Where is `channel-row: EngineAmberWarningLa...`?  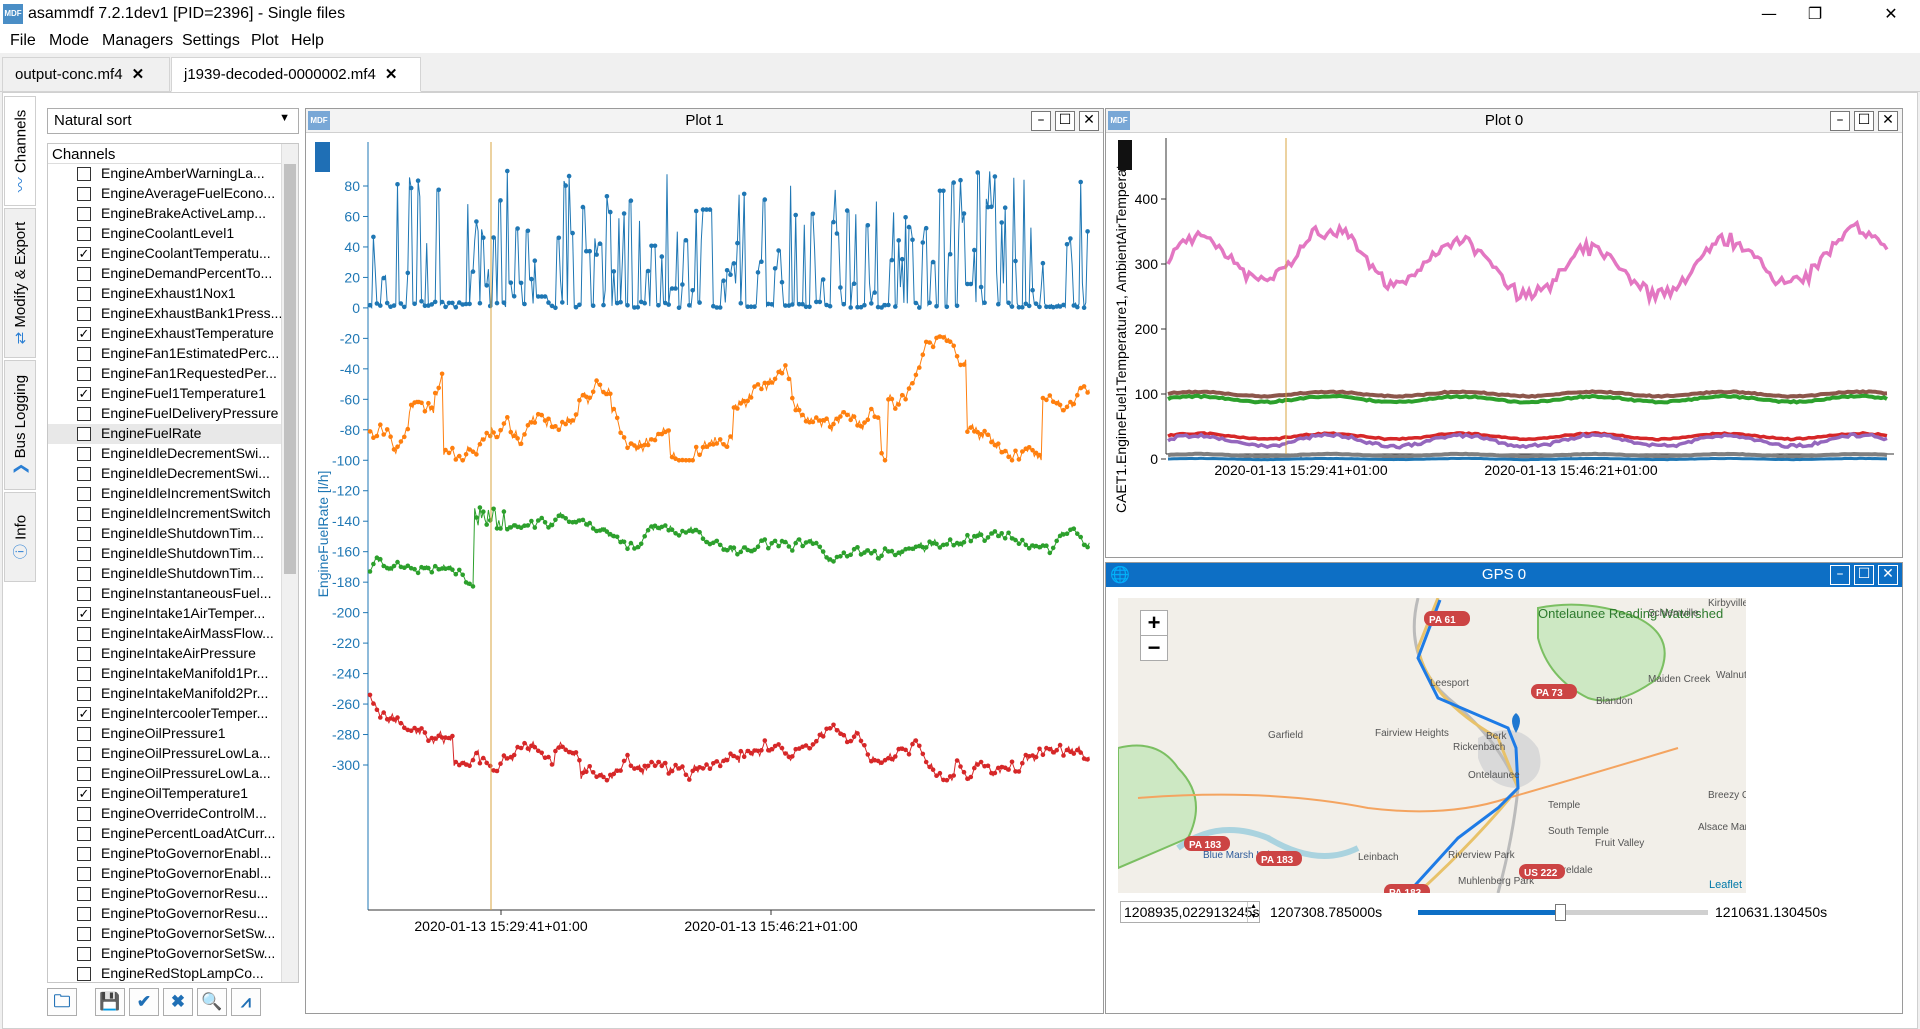
channel-row: EngineAmberWarningLa... is located at coordinates (173, 174).